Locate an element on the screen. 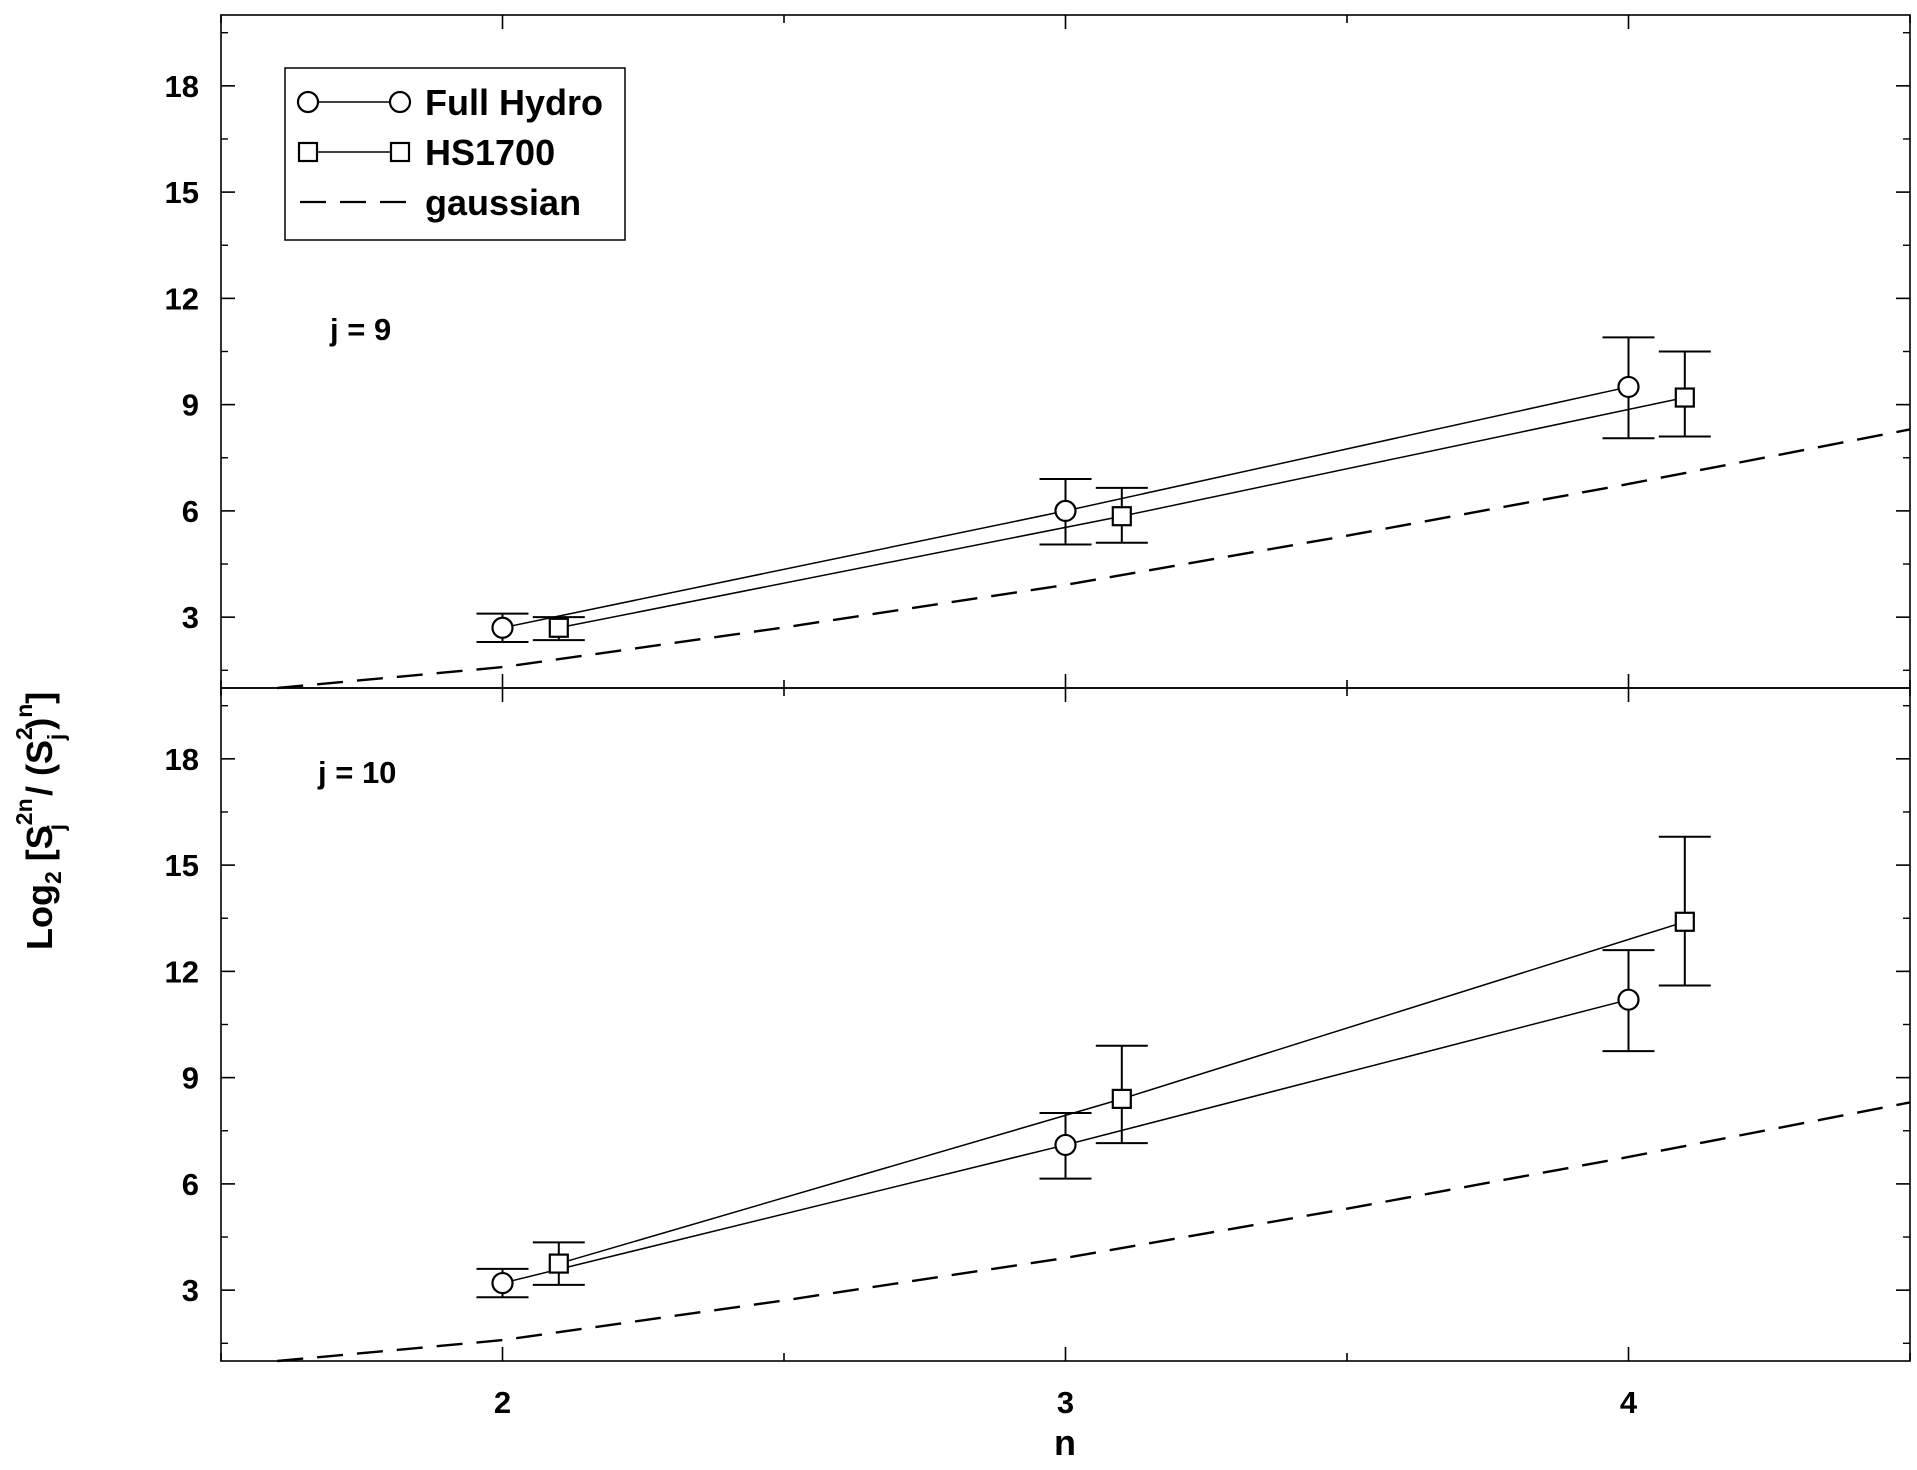 The height and width of the screenshot is (1470, 1917). y-label-log: Log is located at coordinates (39, 917).